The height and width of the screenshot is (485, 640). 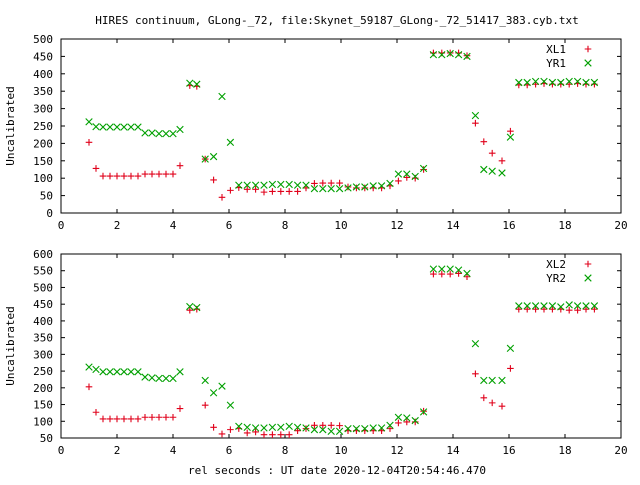 What do you see at coordinates (588, 49) in the screenshot?
I see `legend-marker-xl1` at bounding box center [588, 49].